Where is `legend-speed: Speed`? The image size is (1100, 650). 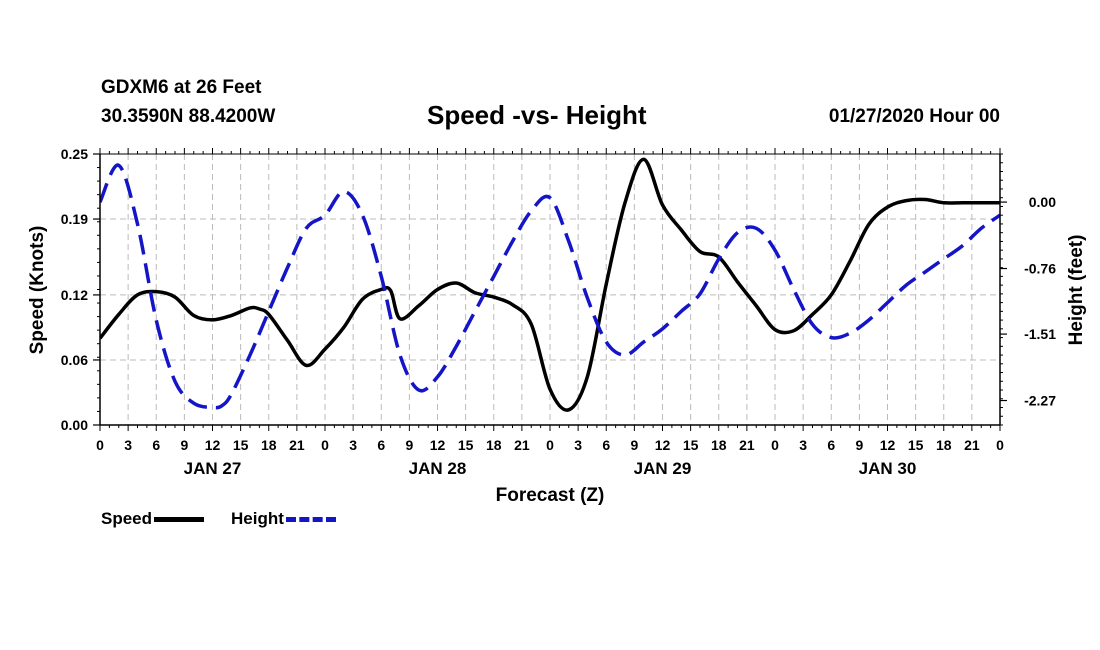 legend-speed: Speed is located at coordinates (153, 519).